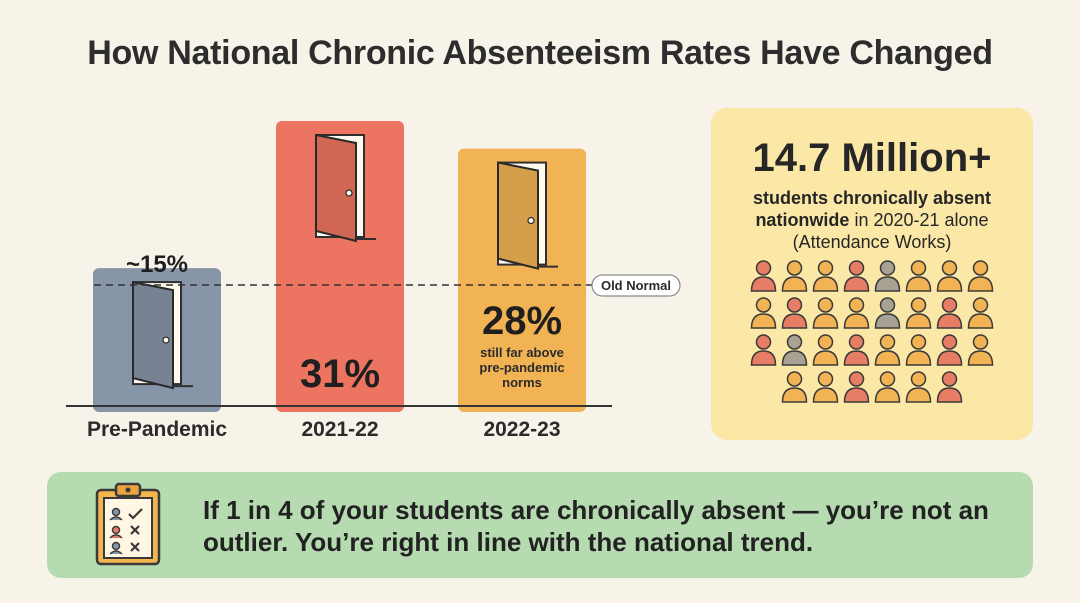 Image resolution: width=1080 pixels, height=603 pixels. What do you see at coordinates (802, 220) in the screenshot?
I see `stat-nationwide: nationwide` at bounding box center [802, 220].